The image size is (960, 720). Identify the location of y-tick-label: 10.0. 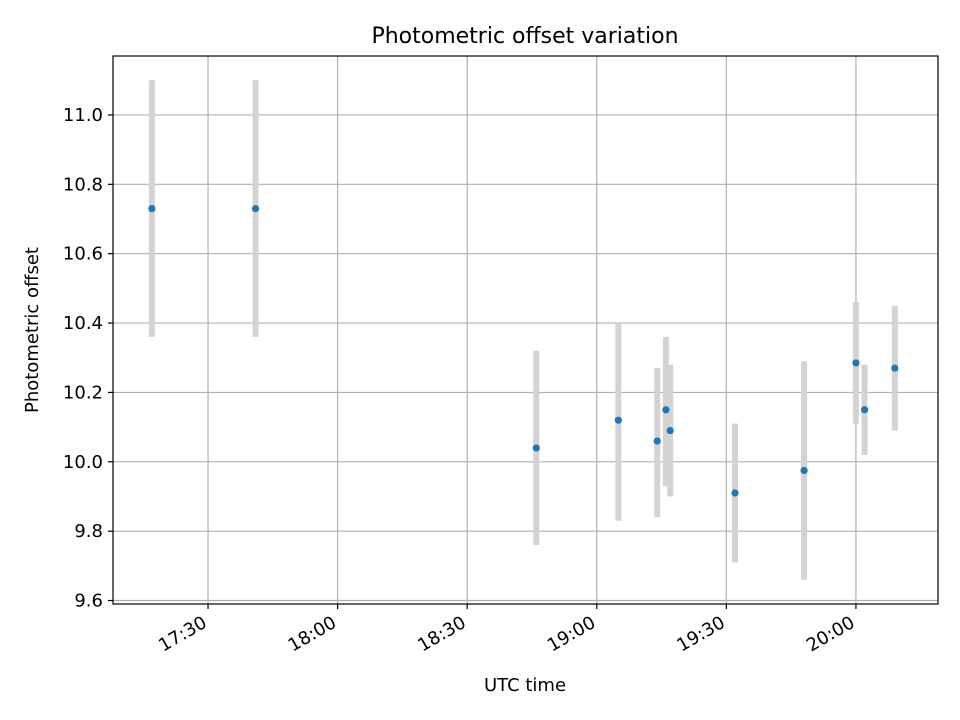
(83, 462).